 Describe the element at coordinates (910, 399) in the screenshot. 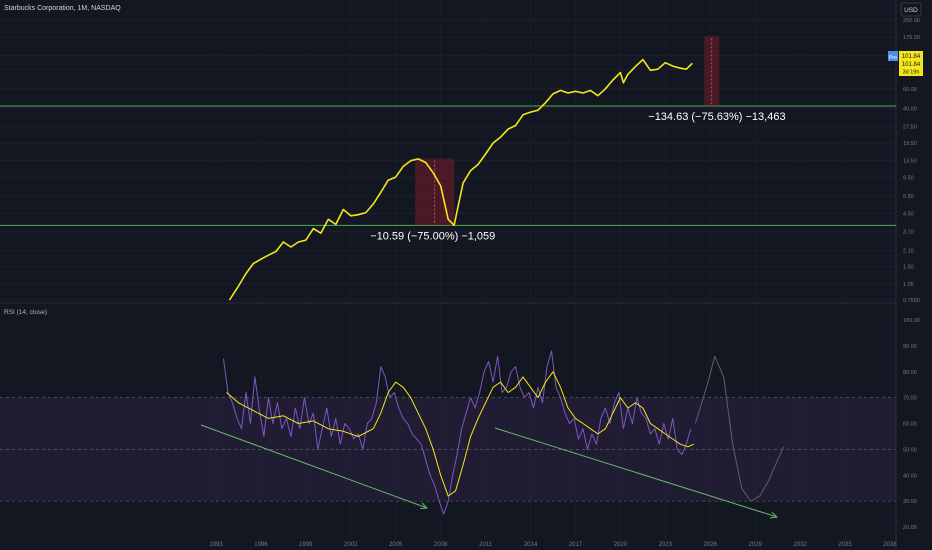

I see `rsi-tick-label: 70.00` at that location.